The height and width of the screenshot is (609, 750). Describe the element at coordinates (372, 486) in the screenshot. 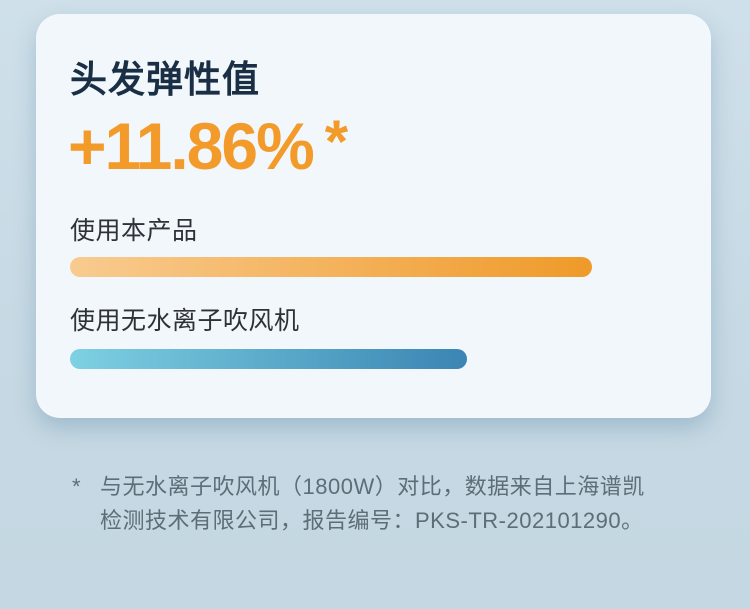

I see `footnote-line-1: 与无水离子吹风机（1800W）对比，数据来自上海谱凯` at that location.